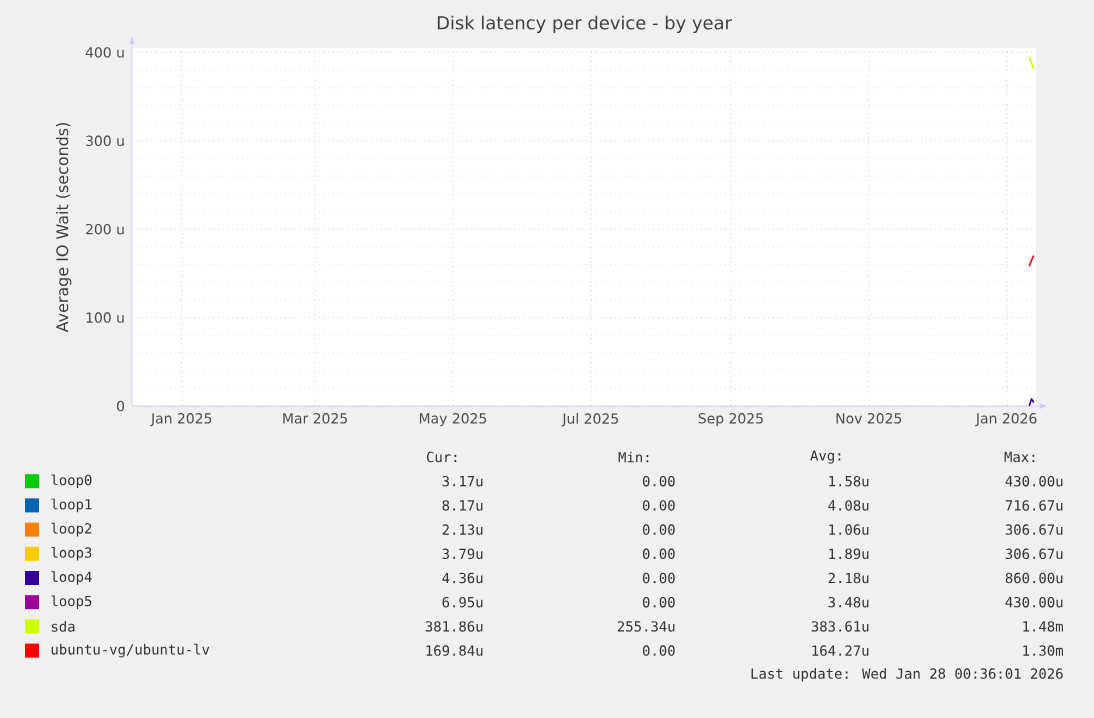  What do you see at coordinates (584, 24) in the screenshot?
I see `chart-title: Disk latency per device - by year` at bounding box center [584, 24].